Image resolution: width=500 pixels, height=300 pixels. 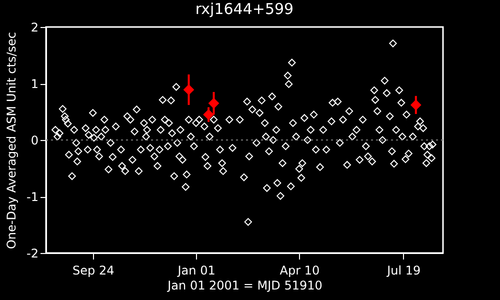 What do you see at coordinates (11, 141) in the screenshot?
I see `y-axis-title: One-Day Averaged ASM Unit cts/sec` at bounding box center [11, 141].